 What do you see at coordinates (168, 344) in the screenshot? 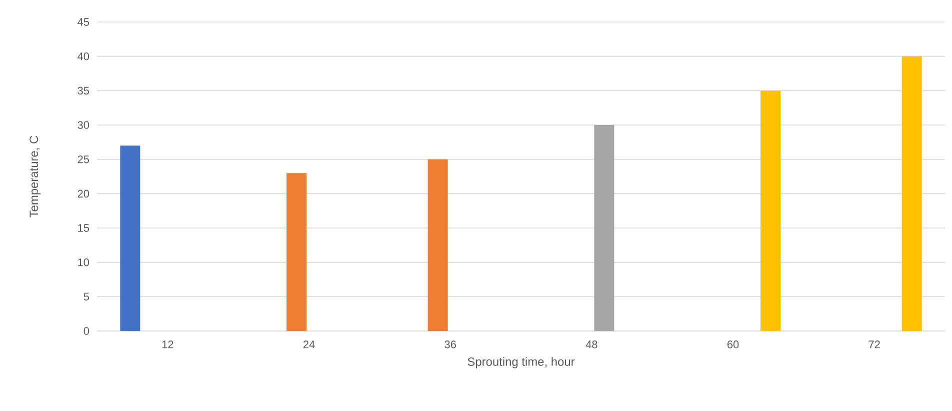
I see `x-tick-label: 12` at bounding box center [168, 344].